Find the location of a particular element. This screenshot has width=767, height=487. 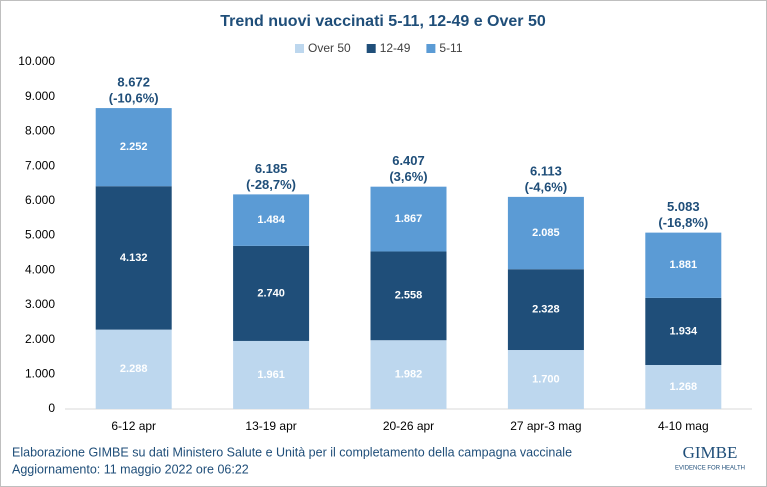

data-label: 2.252 is located at coordinates (134, 147).